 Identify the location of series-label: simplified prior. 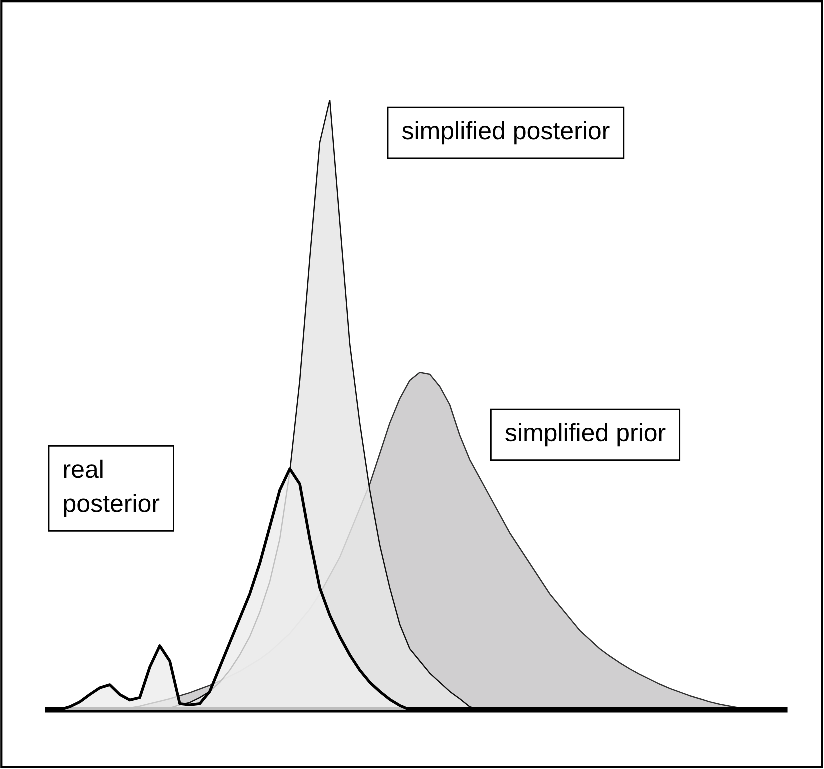
(586, 435).